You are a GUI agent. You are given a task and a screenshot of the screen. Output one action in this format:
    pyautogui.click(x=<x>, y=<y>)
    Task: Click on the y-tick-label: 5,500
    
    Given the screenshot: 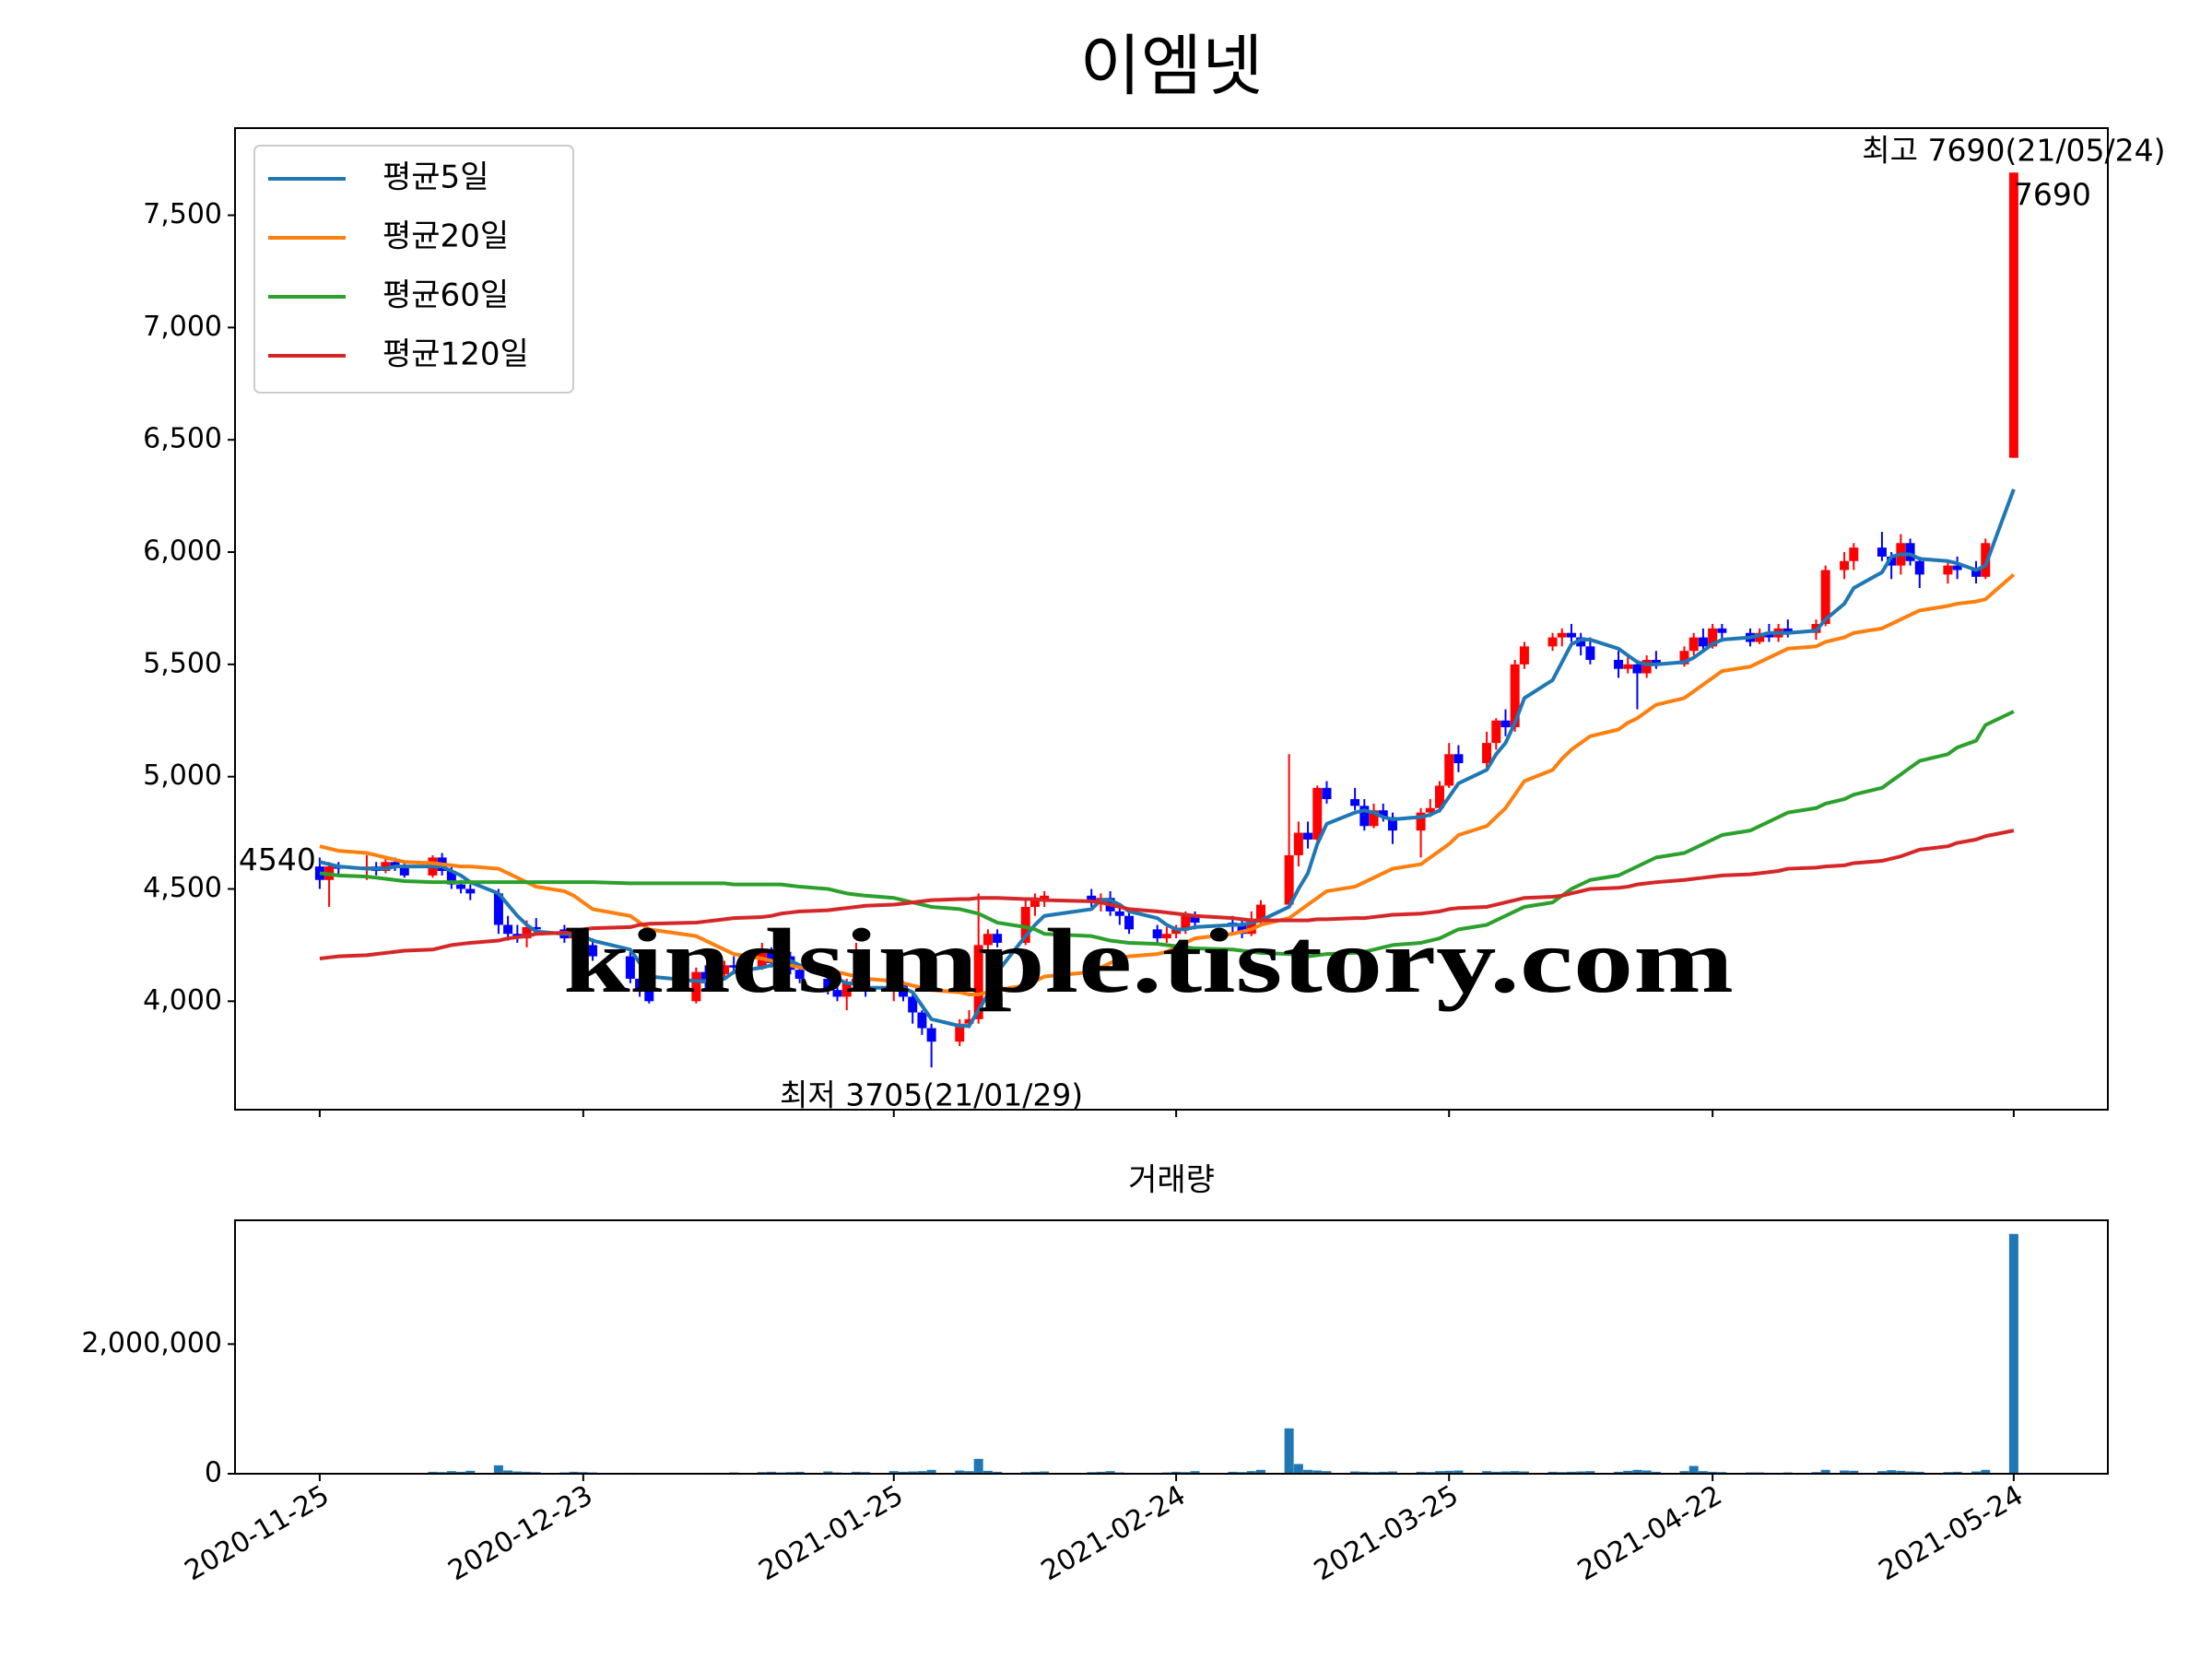 What is the action you would take?
    pyautogui.click(x=182, y=663)
    